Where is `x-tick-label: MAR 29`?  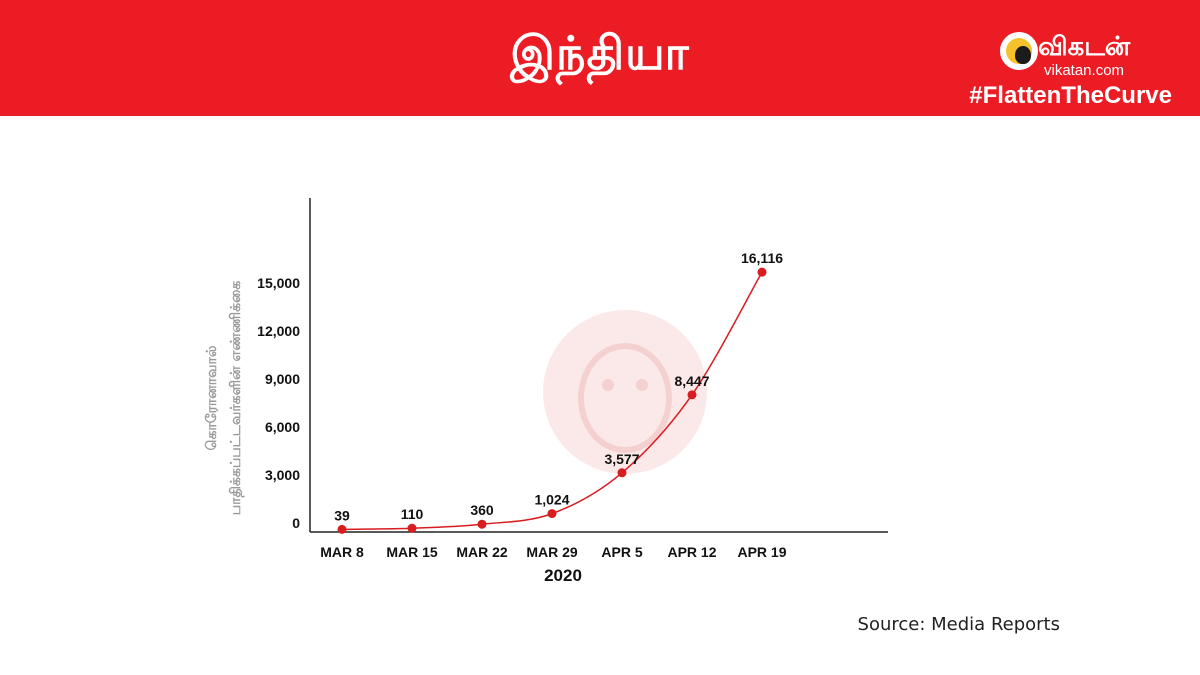
x-tick-label: MAR 29 is located at coordinates (552, 552).